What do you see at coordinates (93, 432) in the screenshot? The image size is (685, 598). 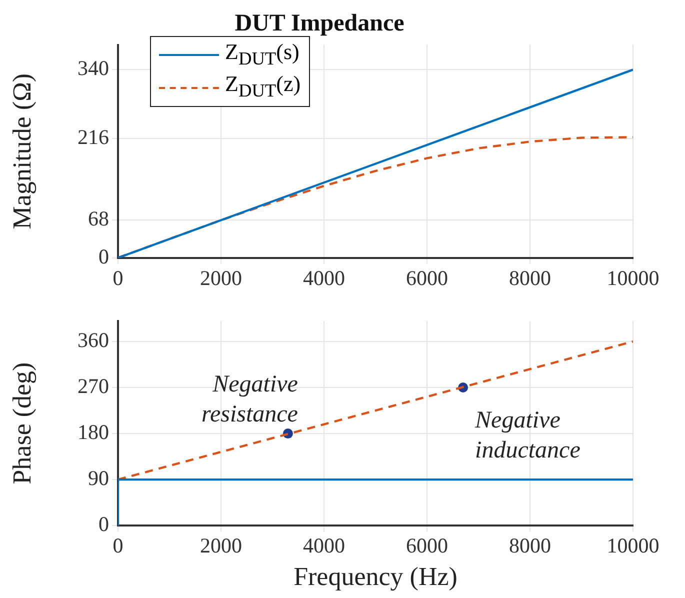 I see `y-tick-label: 180` at bounding box center [93, 432].